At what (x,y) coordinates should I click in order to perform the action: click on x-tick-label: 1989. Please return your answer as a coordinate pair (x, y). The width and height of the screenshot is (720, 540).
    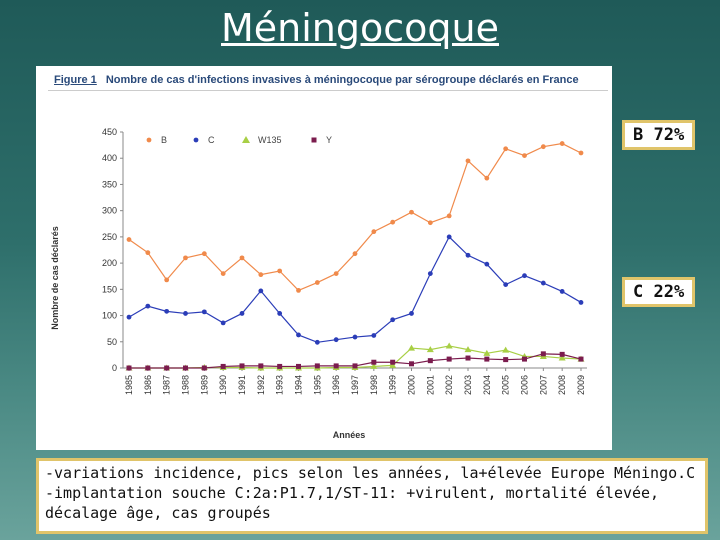
    Looking at the image, I should click on (204, 385).